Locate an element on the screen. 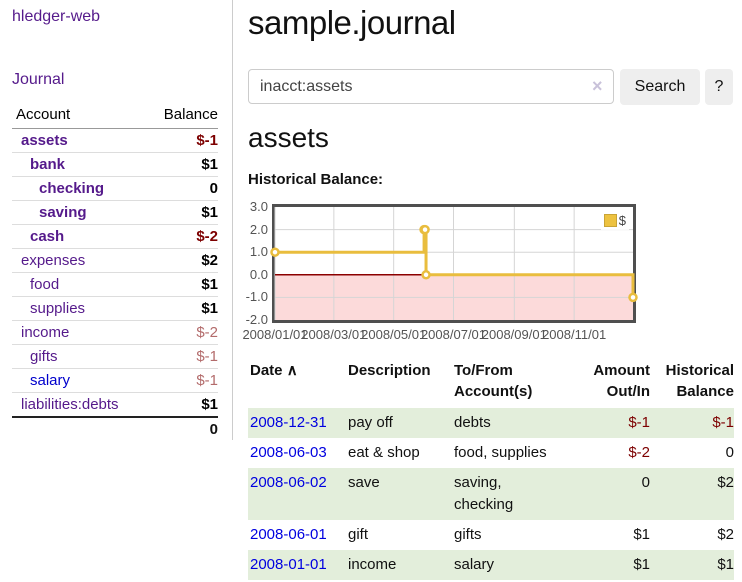 This screenshot has height=582, width=742. transaction-date: 2008-06-01 is located at coordinates (297, 535).